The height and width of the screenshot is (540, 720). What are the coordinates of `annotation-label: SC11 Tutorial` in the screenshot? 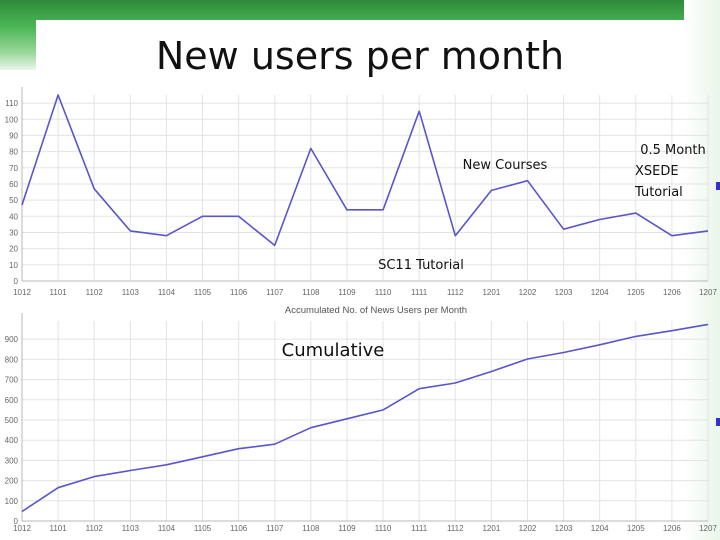 It's located at (421, 265).